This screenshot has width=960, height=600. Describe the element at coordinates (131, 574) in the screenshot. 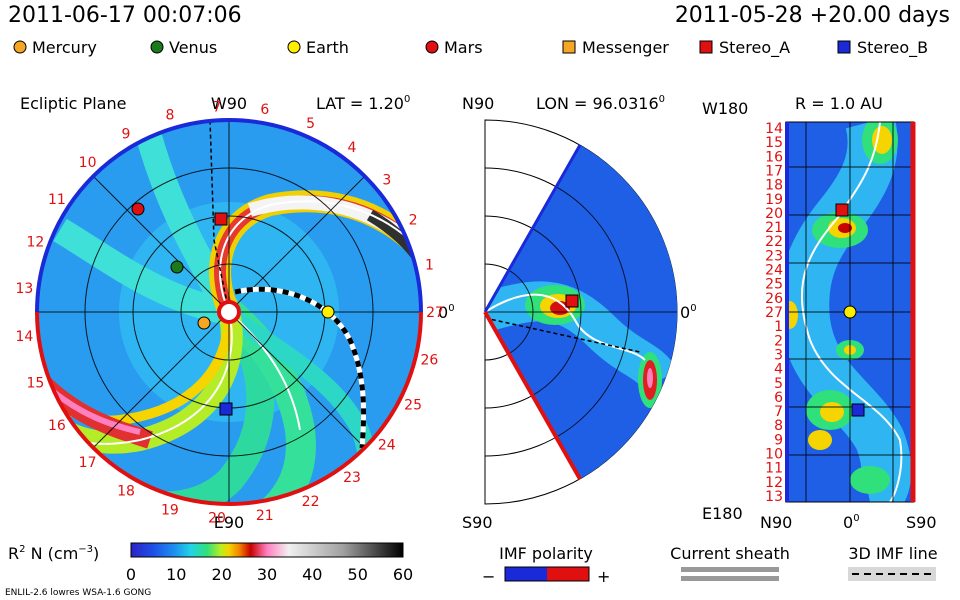

I see `colorbar-tick-0: 0` at that location.